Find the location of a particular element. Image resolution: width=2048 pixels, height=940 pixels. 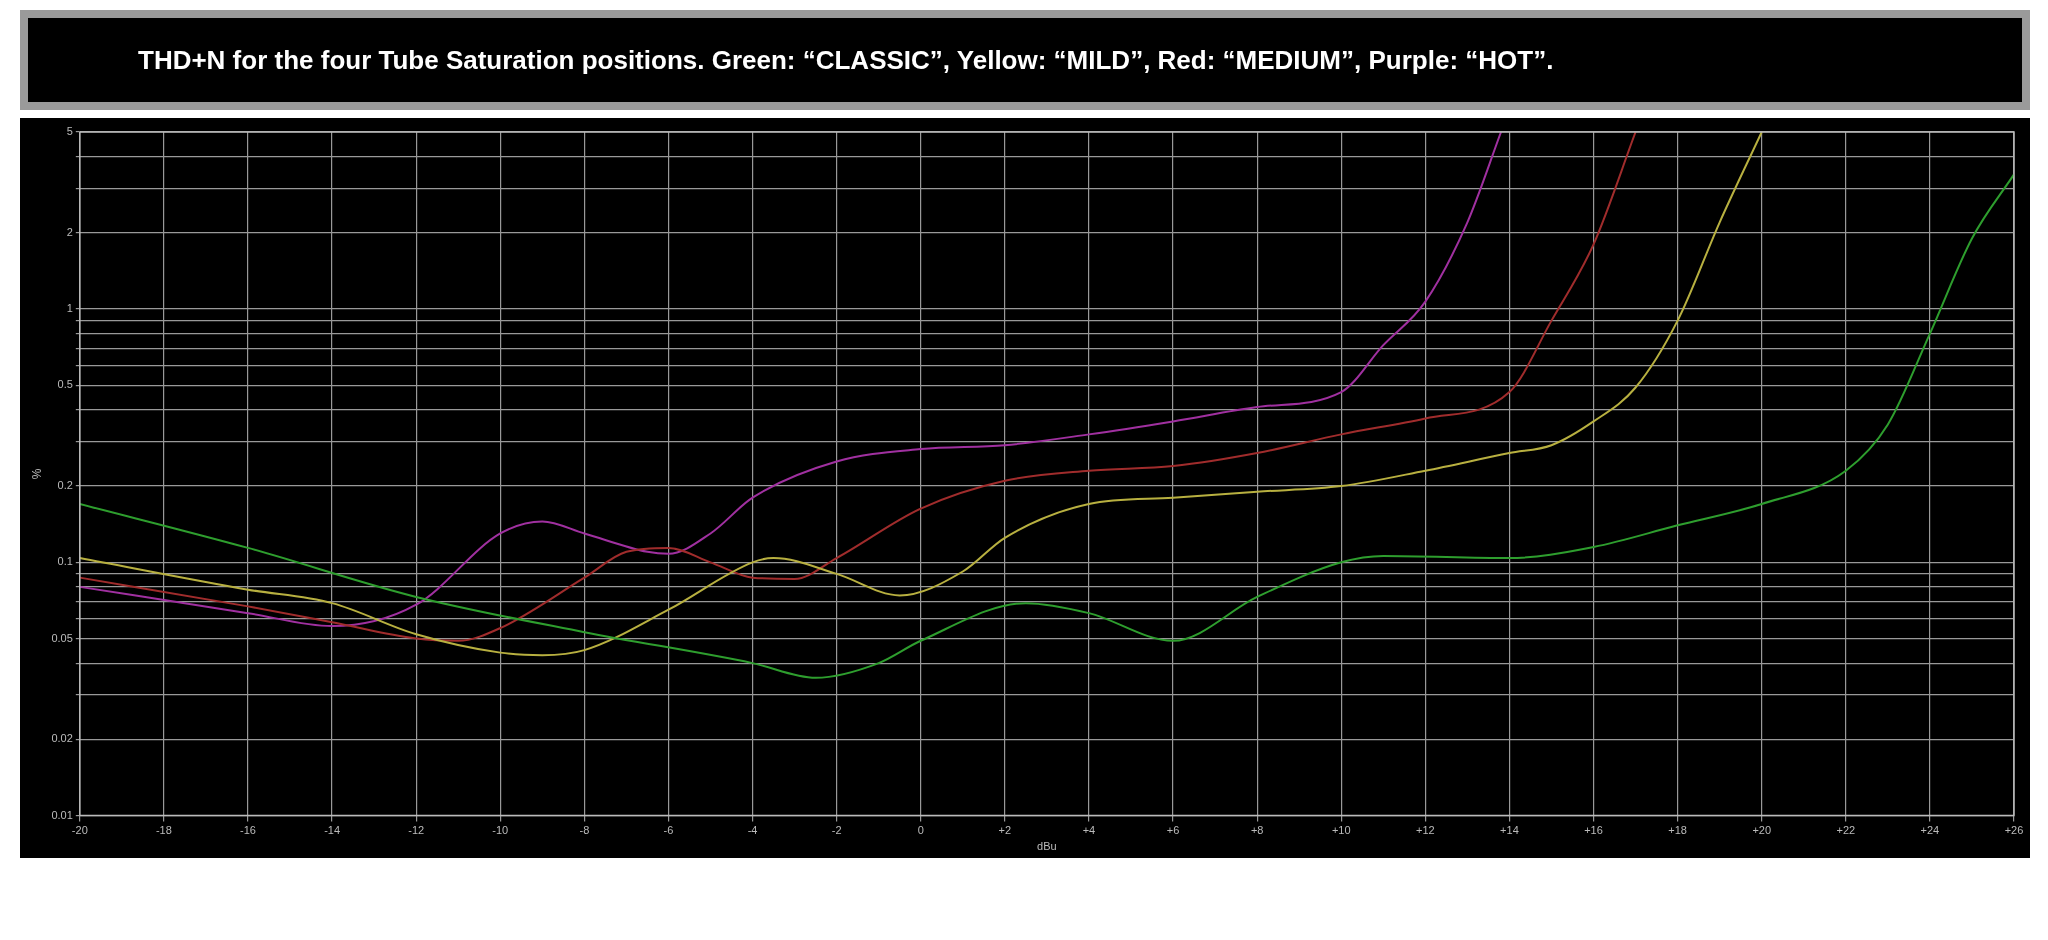

y-tick-label: 0.01 is located at coordinates (62, 814).